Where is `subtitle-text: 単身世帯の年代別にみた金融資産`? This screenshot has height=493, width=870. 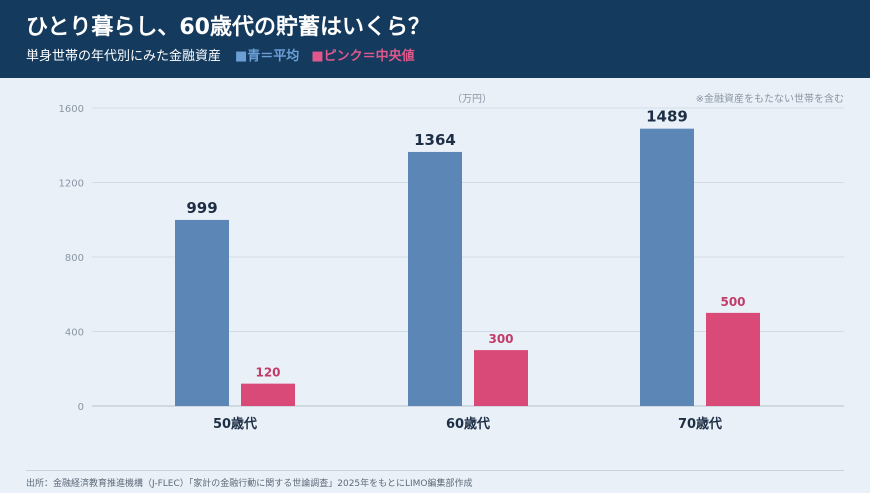
subtitle-text: 単身世帯の年代別にみた金融資産 is located at coordinates (124, 56).